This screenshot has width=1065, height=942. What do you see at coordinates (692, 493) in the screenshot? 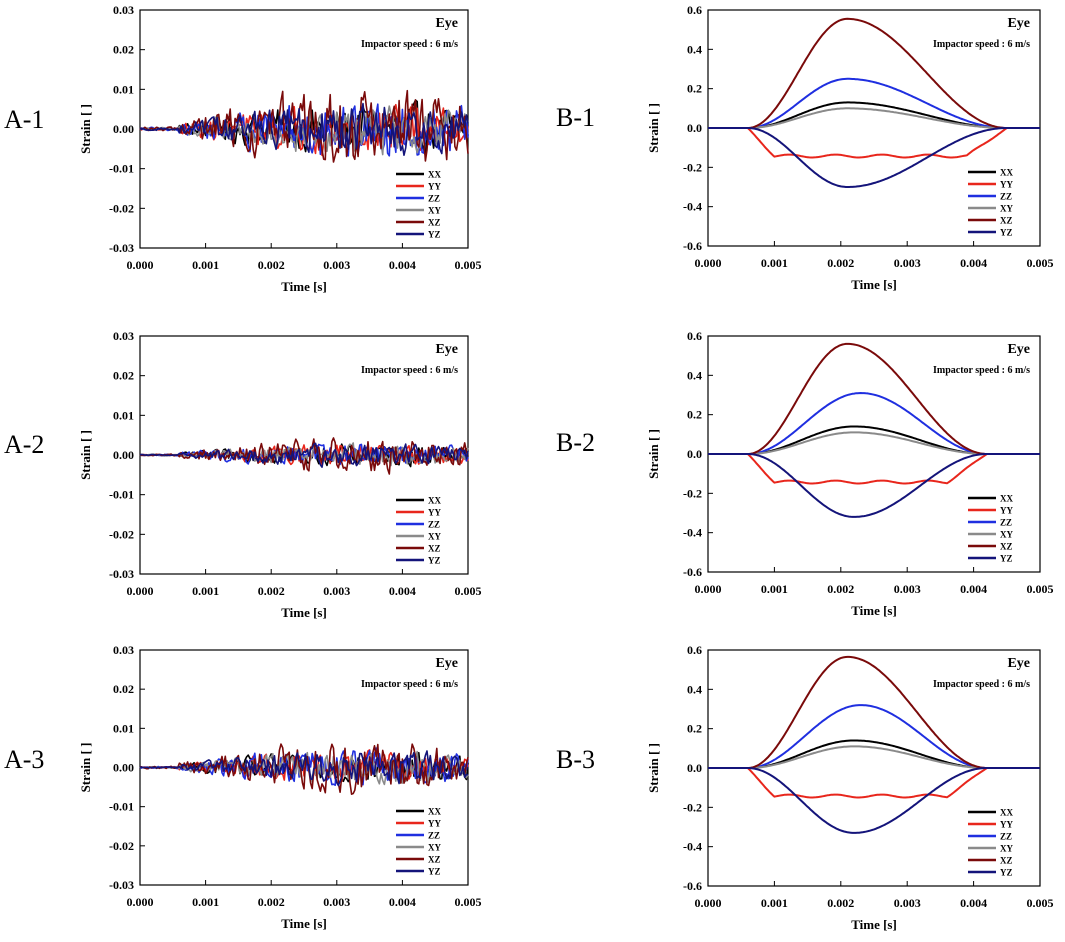
I see `y-tick-label: -0.2` at bounding box center [692, 493].